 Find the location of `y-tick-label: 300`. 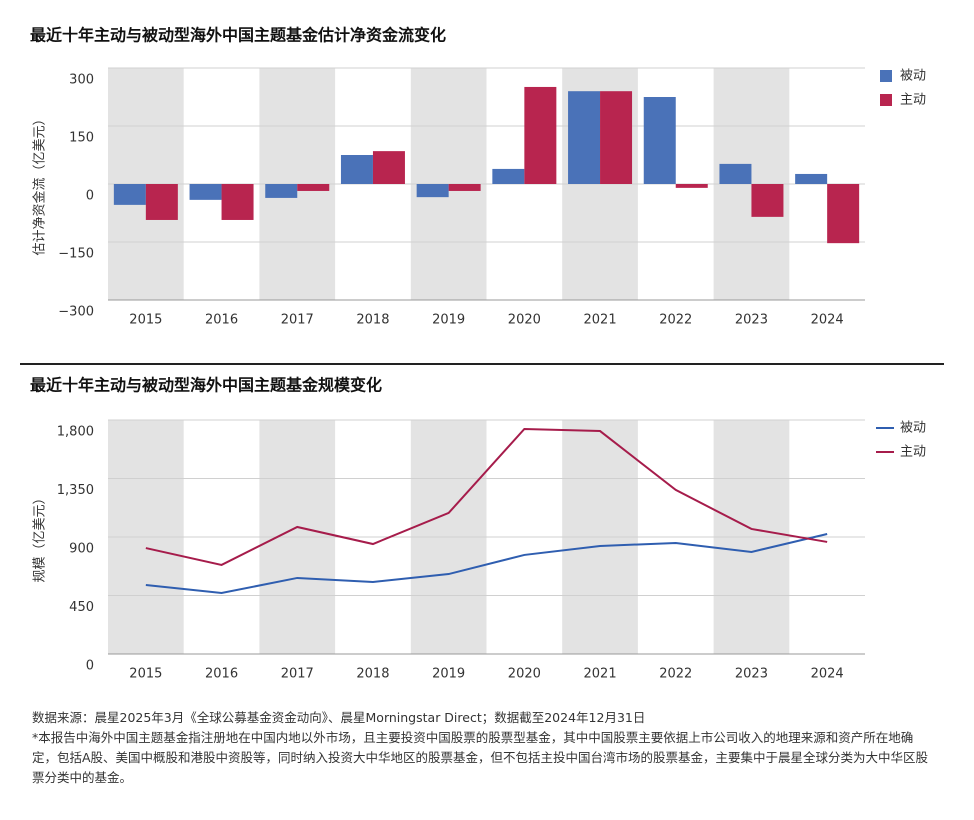

y-tick-label: 300 is located at coordinates (81, 80).